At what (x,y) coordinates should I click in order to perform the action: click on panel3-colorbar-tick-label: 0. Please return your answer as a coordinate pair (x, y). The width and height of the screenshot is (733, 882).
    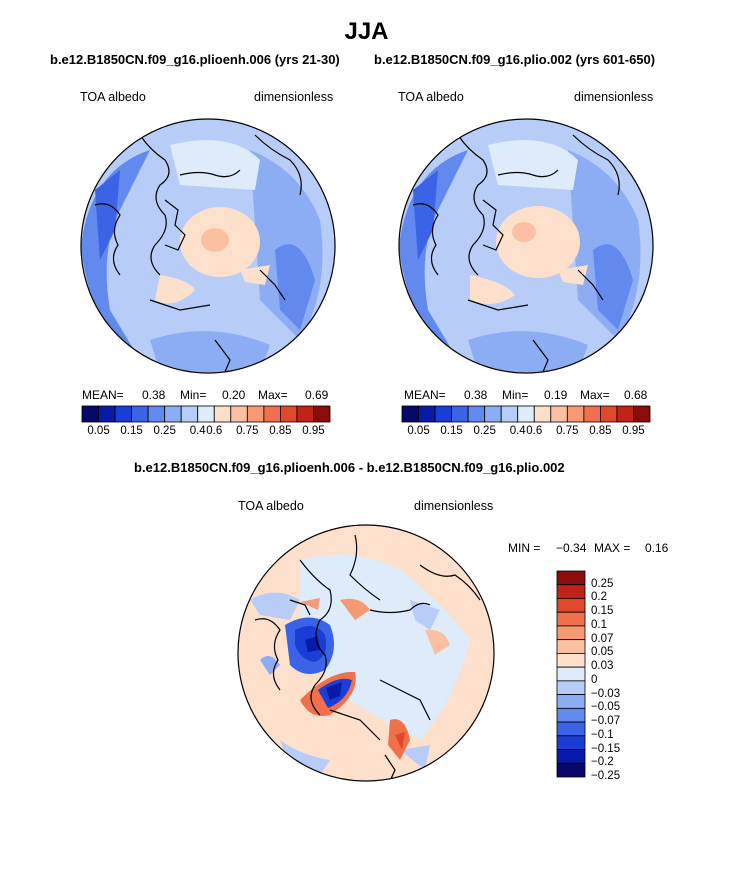
    Looking at the image, I should click on (594, 679).